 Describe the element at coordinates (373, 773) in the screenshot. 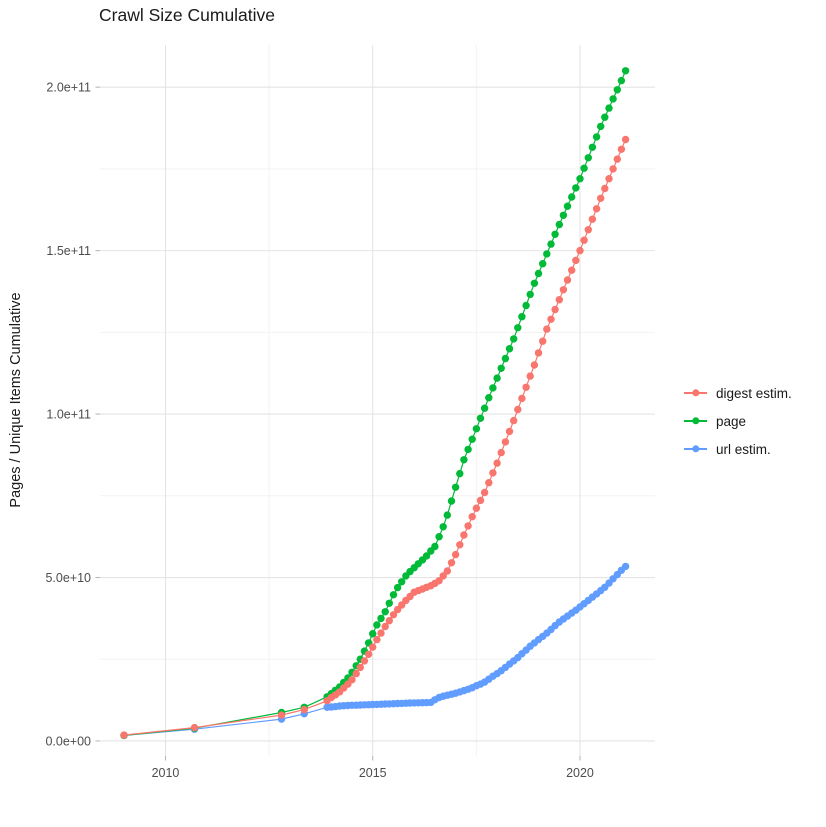

I see `x-tick-label: 2015` at that location.